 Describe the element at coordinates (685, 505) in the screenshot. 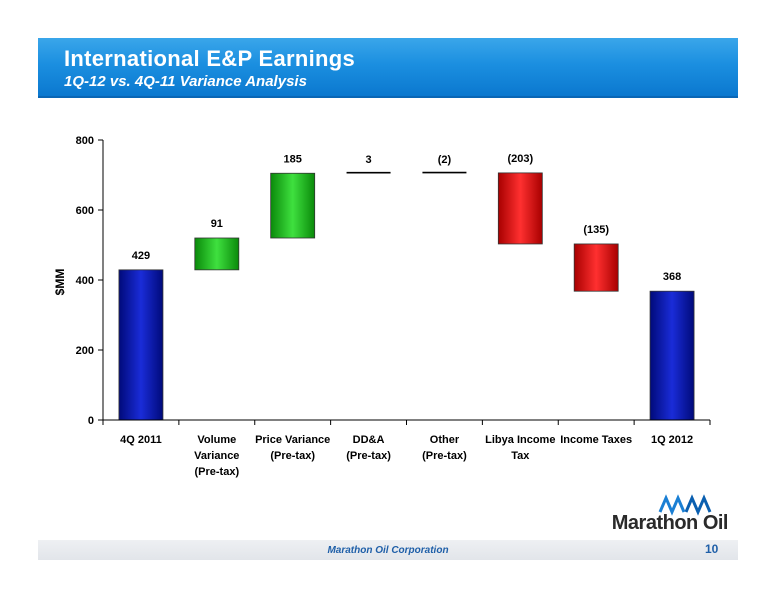

I see `logo-wave-icon` at that location.